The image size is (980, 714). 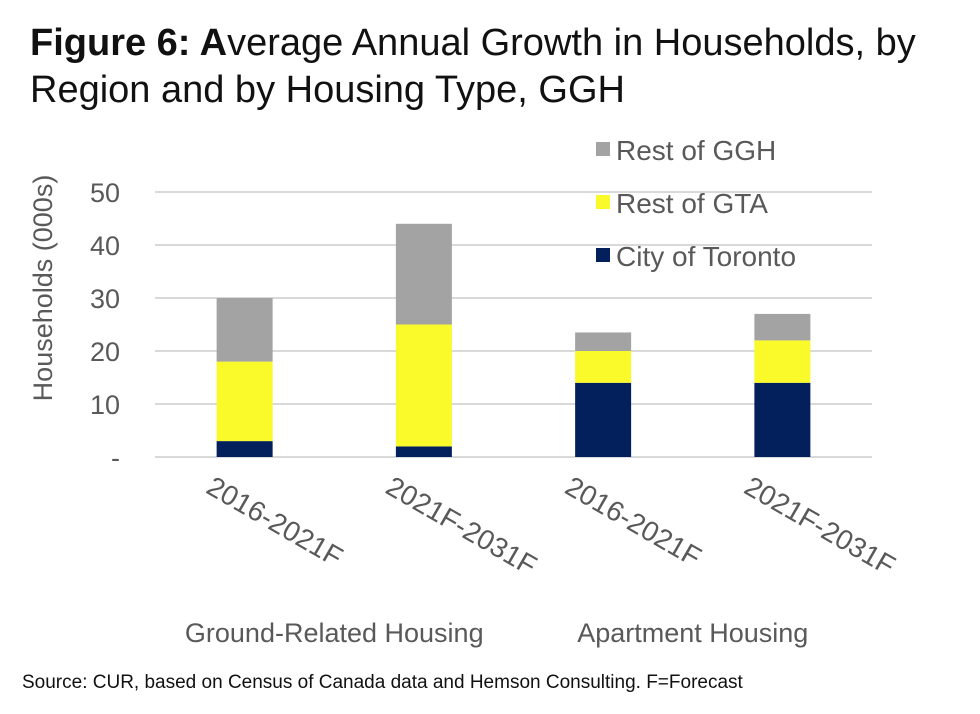 What do you see at coordinates (105, 405) in the screenshot?
I see `y-tick-label: 10` at bounding box center [105, 405].